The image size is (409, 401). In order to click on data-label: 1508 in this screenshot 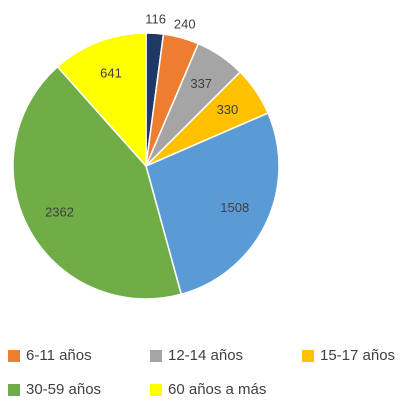, I will do `click(234, 207)`.